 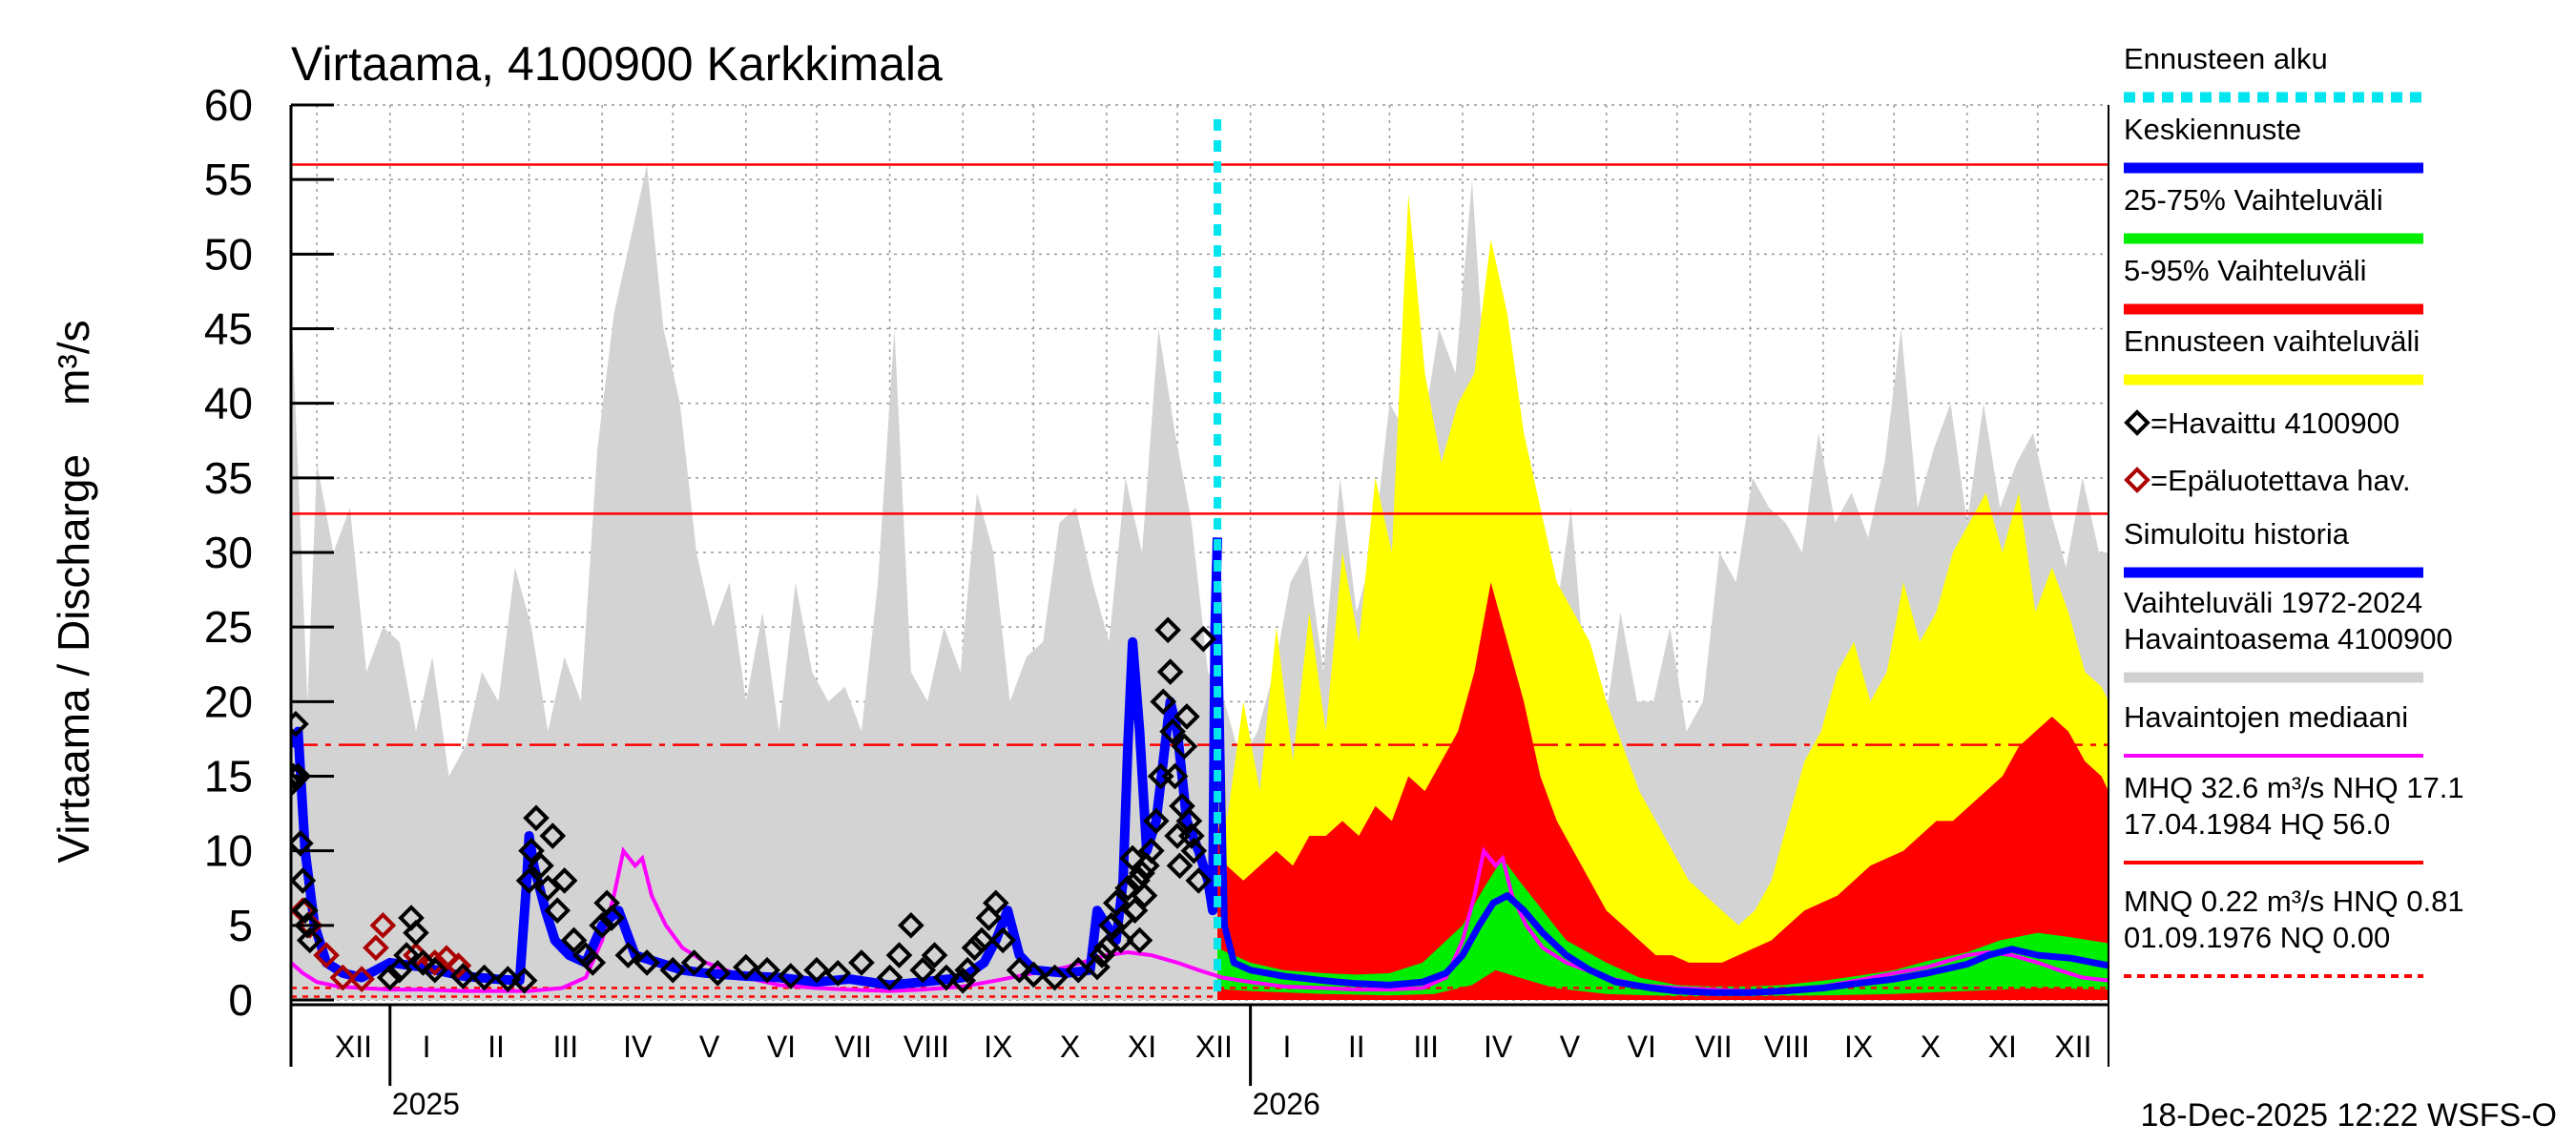 I want to click on legend-item-3-label: 5-95% Vaihteluväli, so click(x=2245, y=270).